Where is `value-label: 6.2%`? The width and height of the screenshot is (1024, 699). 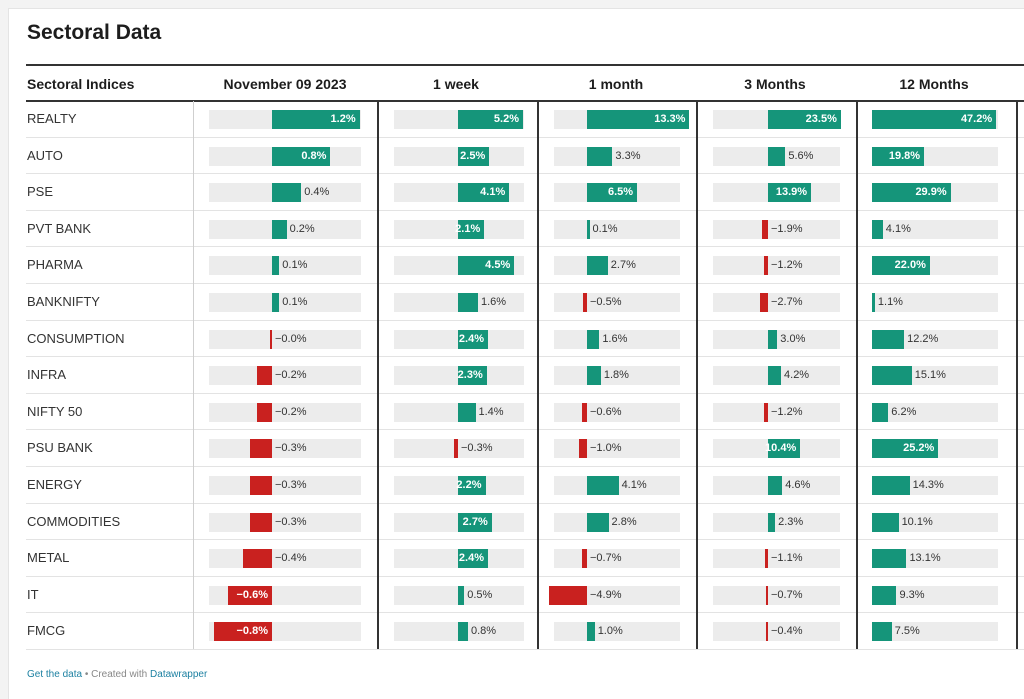 value-label: 6.2% is located at coordinates (904, 411).